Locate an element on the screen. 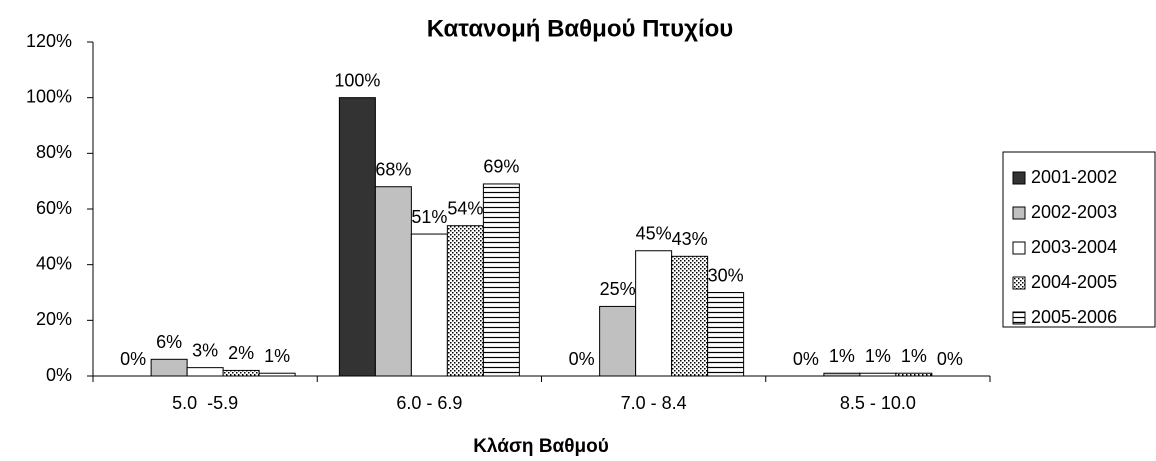 This screenshot has width=1156, height=461. data-label: 68% is located at coordinates (393, 169).